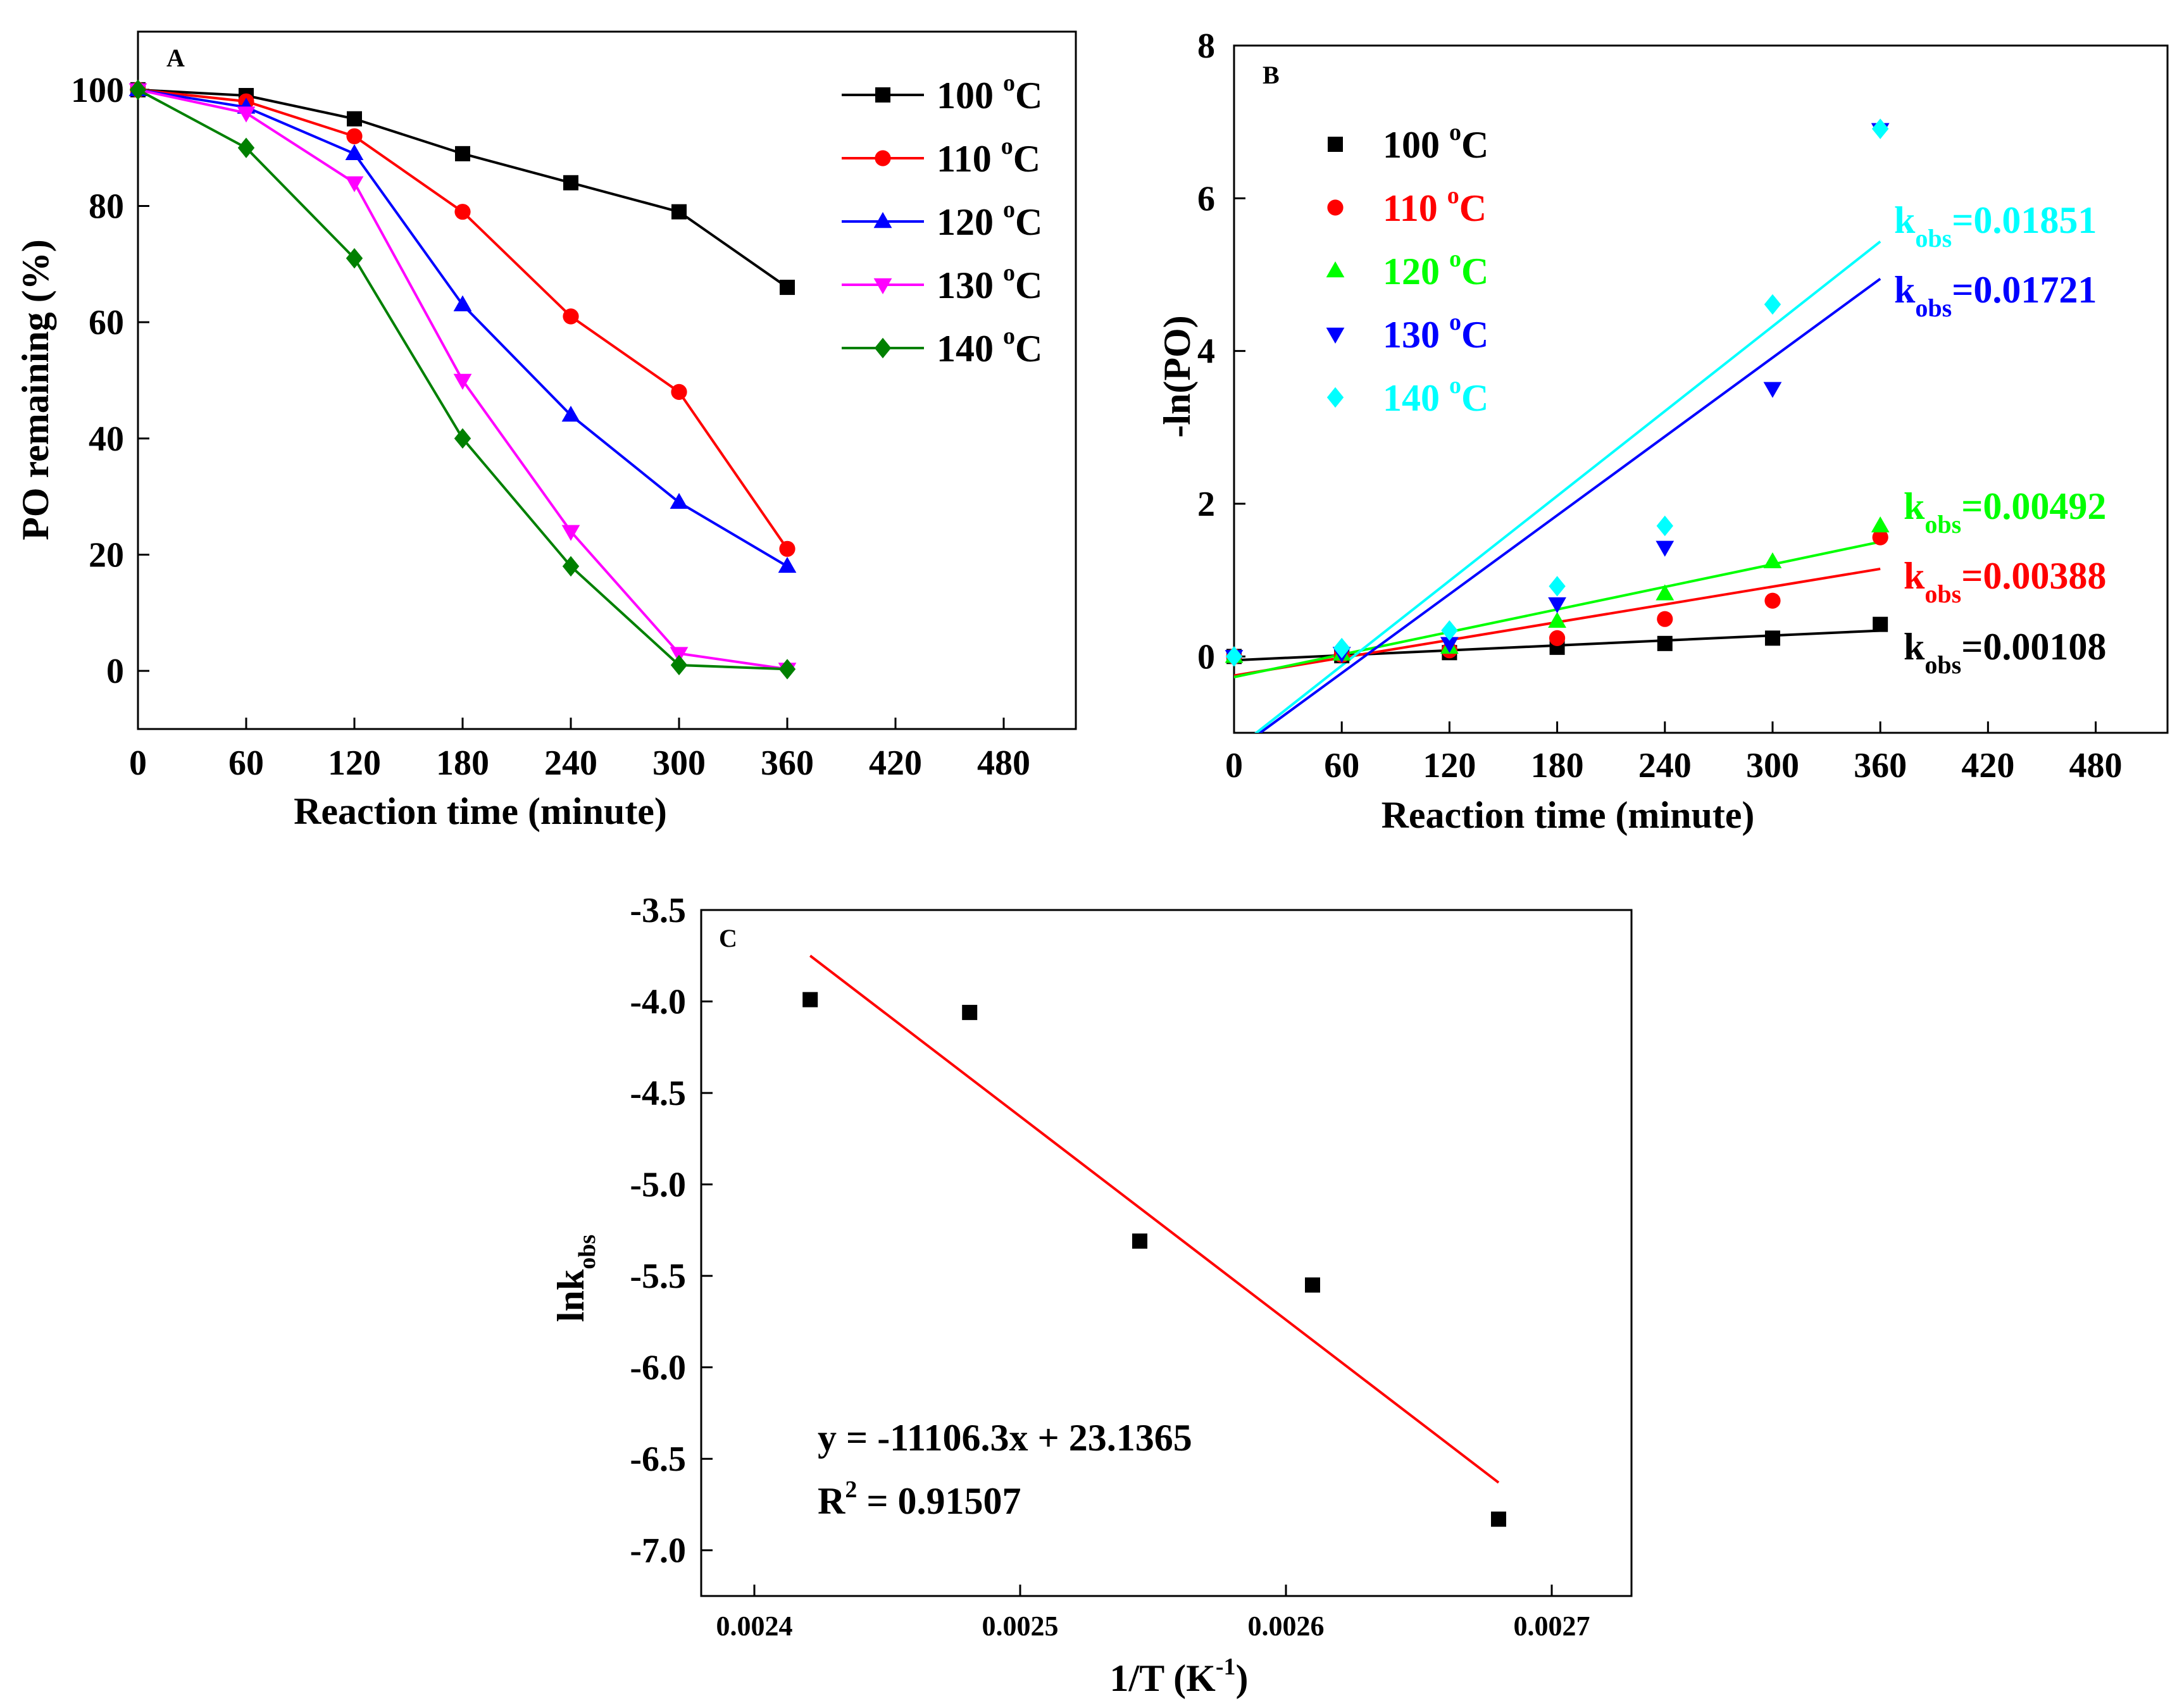 The width and height of the screenshot is (2177, 1708). Describe the element at coordinates (106, 439) in the screenshot. I see `panel-a-ytick-label: 40` at that location.